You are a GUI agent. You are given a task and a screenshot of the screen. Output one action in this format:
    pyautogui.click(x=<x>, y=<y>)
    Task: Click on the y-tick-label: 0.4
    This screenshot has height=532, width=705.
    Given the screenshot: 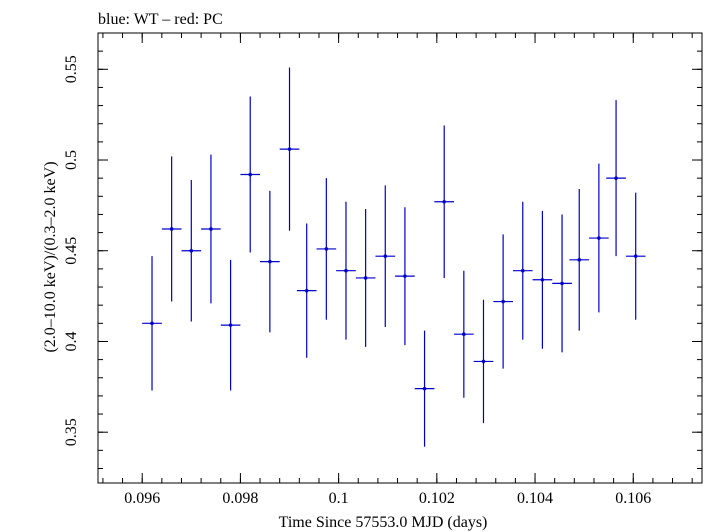 What is the action you would take?
    pyautogui.click(x=71, y=341)
    